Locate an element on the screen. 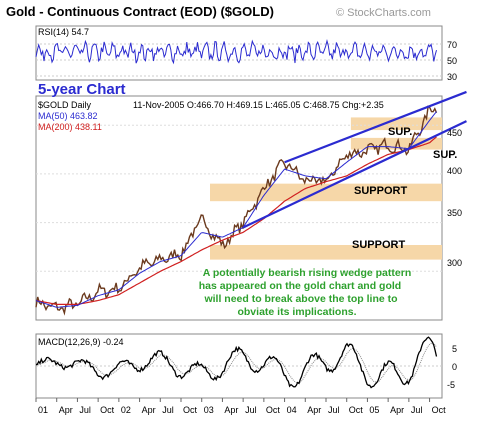 Image resolution: width=478 pixels, height=422 pixels. macd-series is located at coordinates (236, 362).